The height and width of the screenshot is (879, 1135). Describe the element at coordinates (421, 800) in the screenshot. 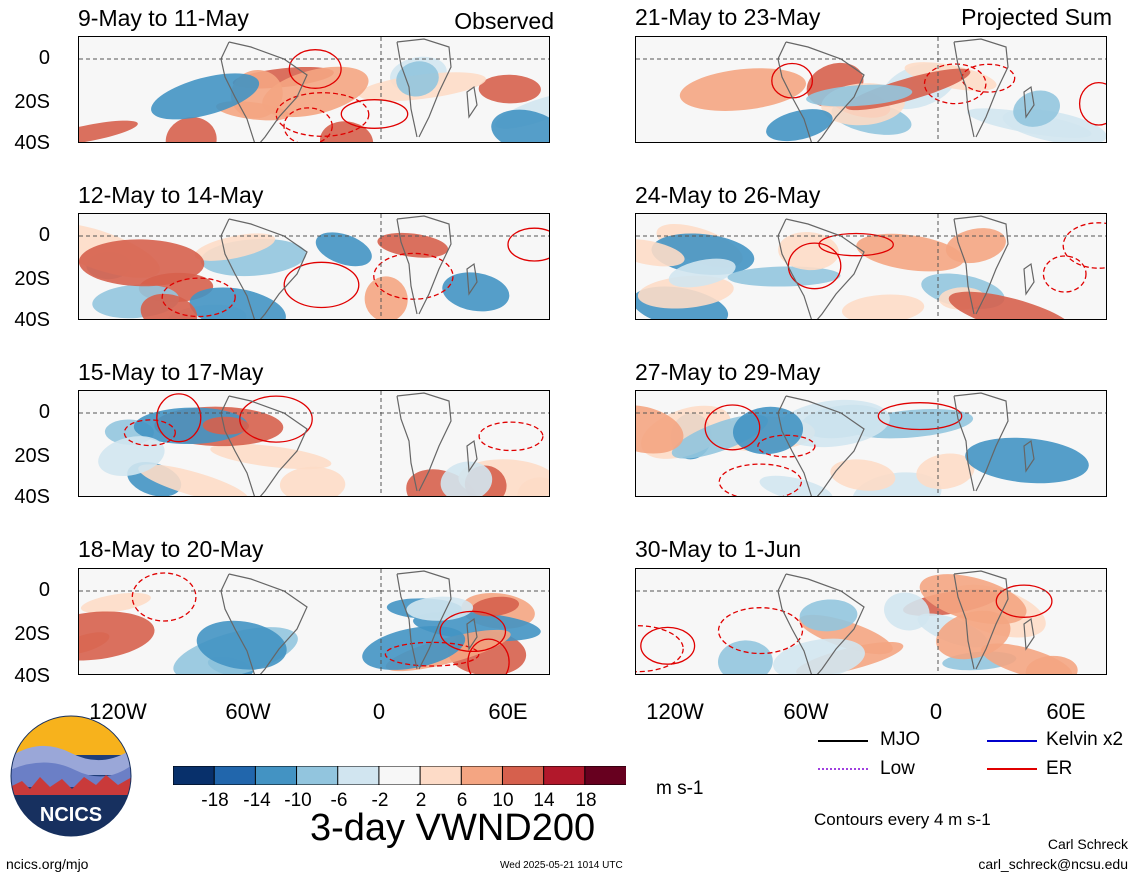

I see `colorbar-tick: 2` at that location.